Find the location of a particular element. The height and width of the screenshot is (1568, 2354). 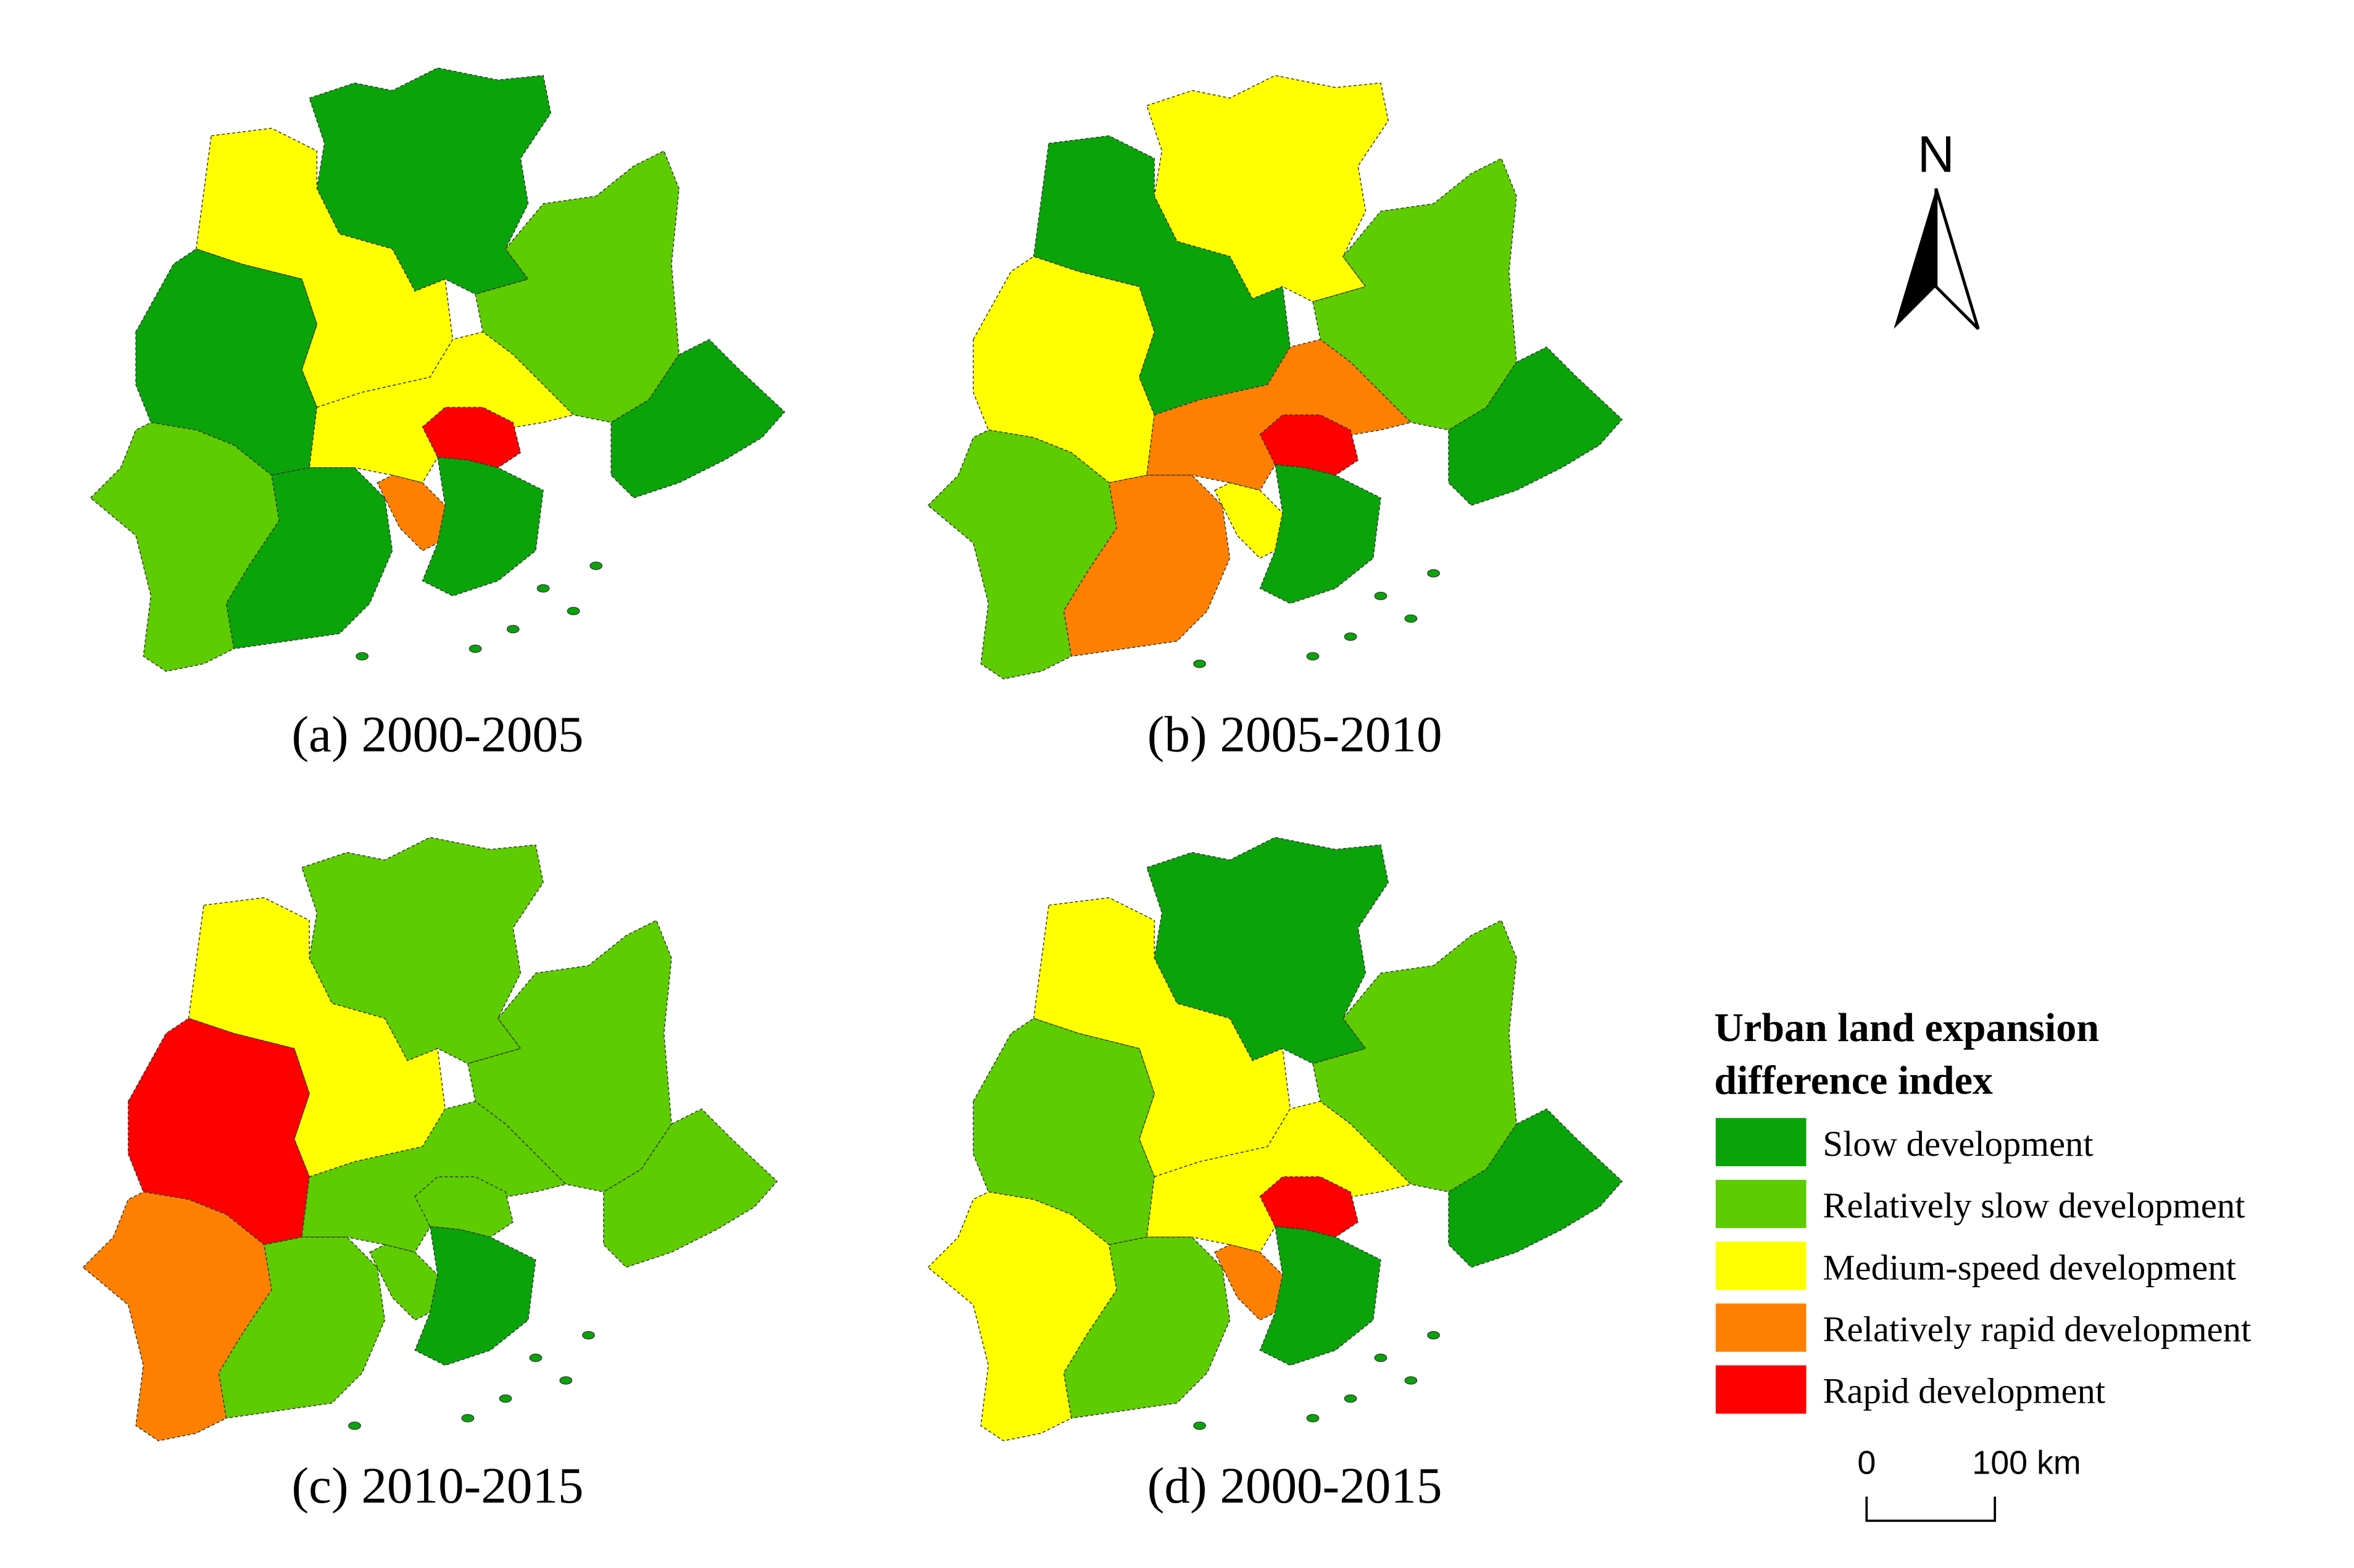

north-arrow: N is located at coordinates (1937, 228).